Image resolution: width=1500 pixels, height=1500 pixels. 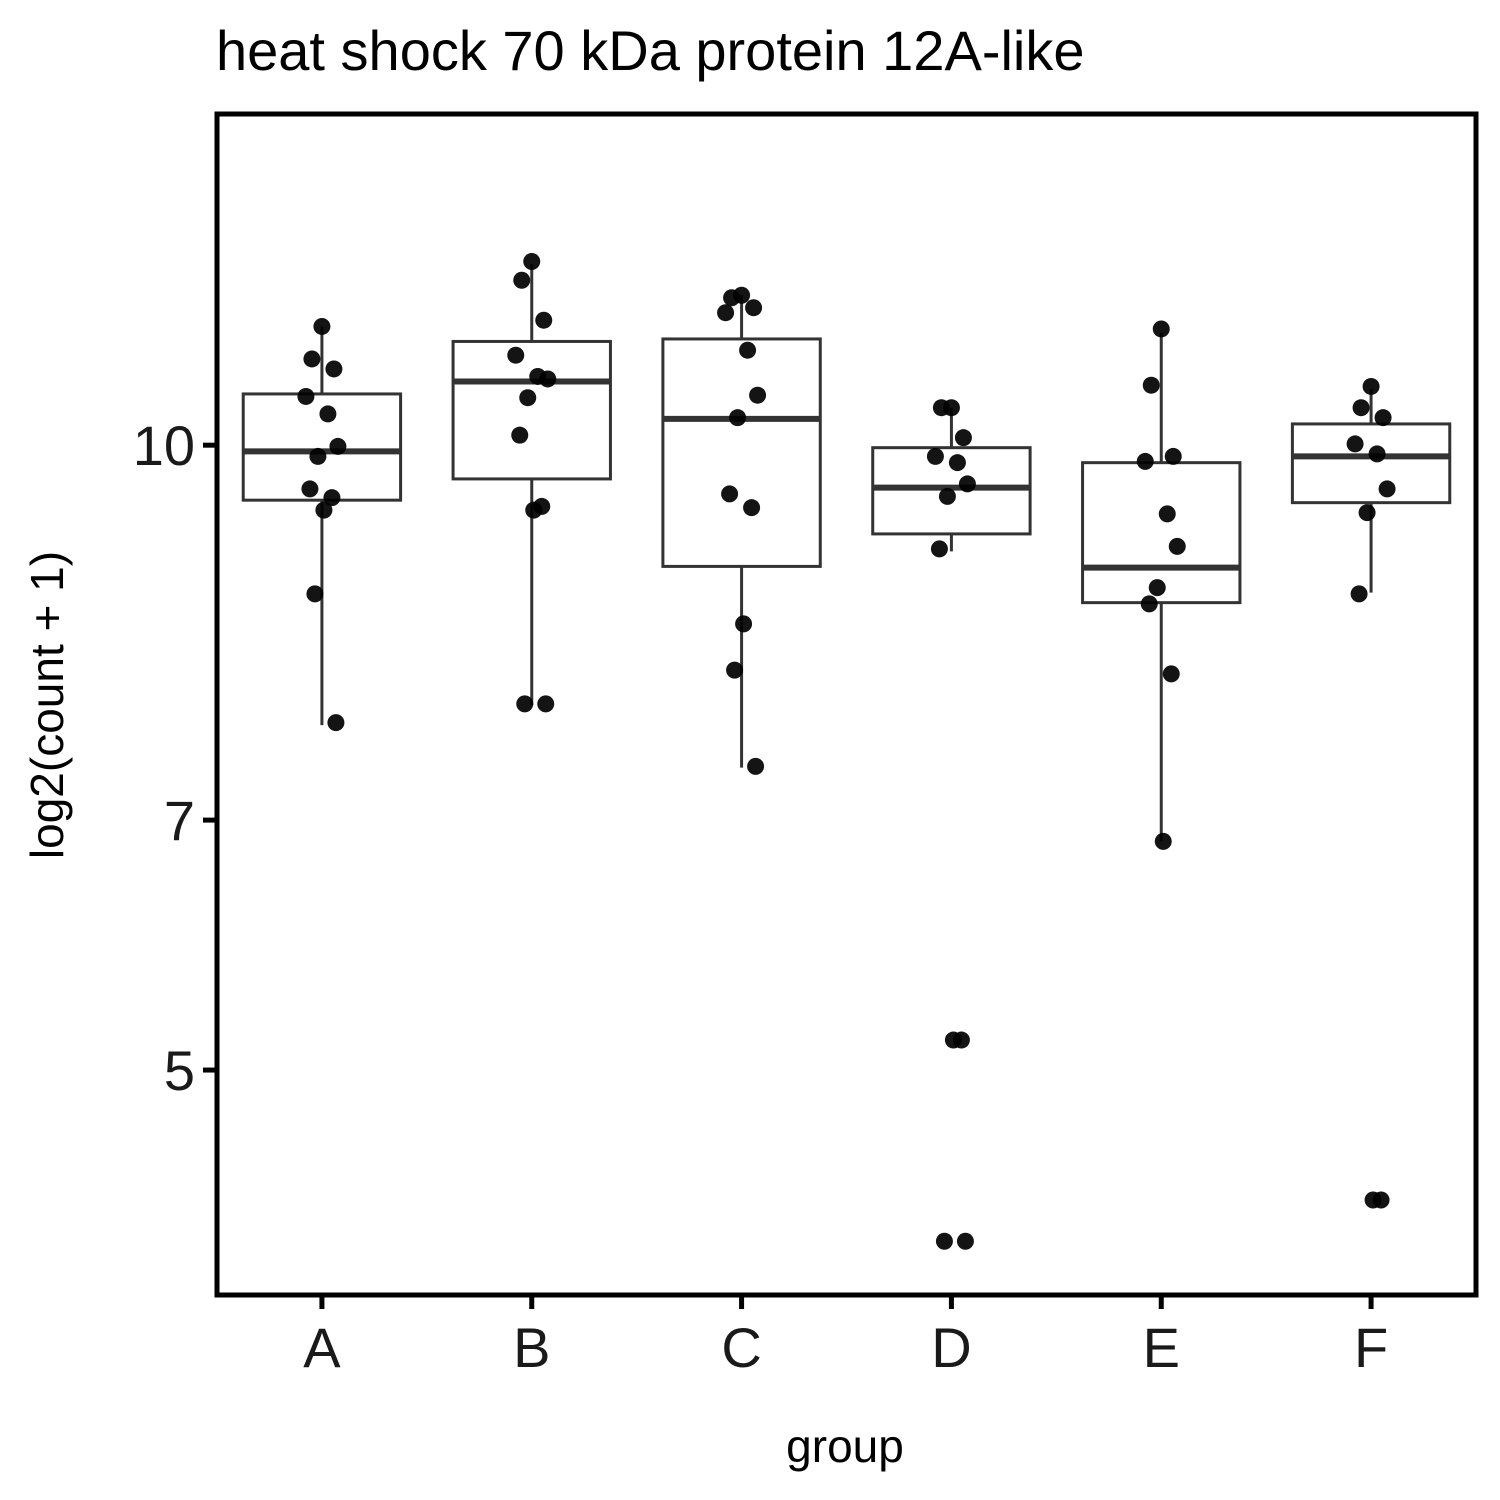 I want to click on x-axis-title: group, so click(x=845, y=1446).